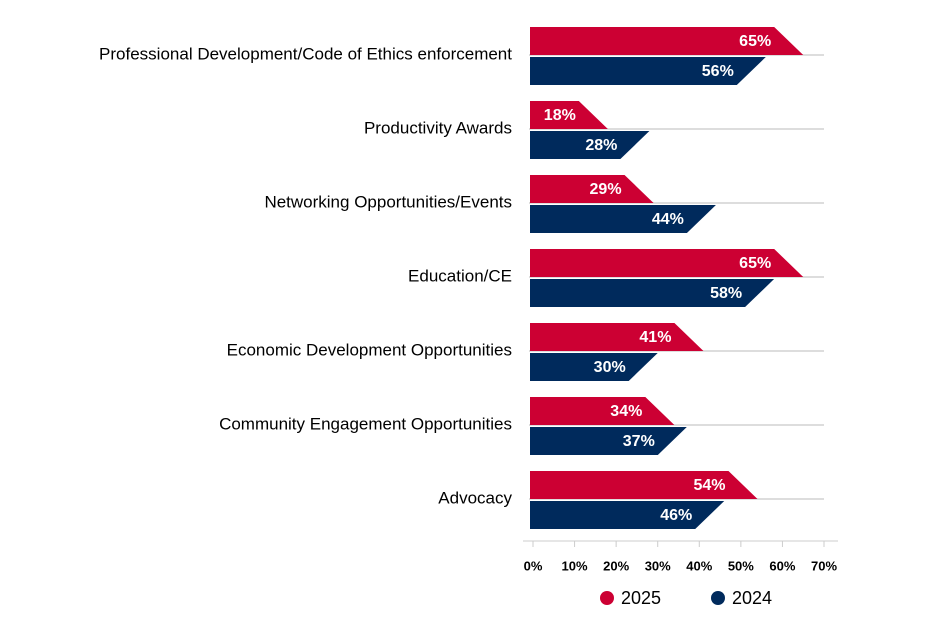  Describe the element at coordinates (475, 497) in the screenshot. I see `category-label: Advocacy` at that location.